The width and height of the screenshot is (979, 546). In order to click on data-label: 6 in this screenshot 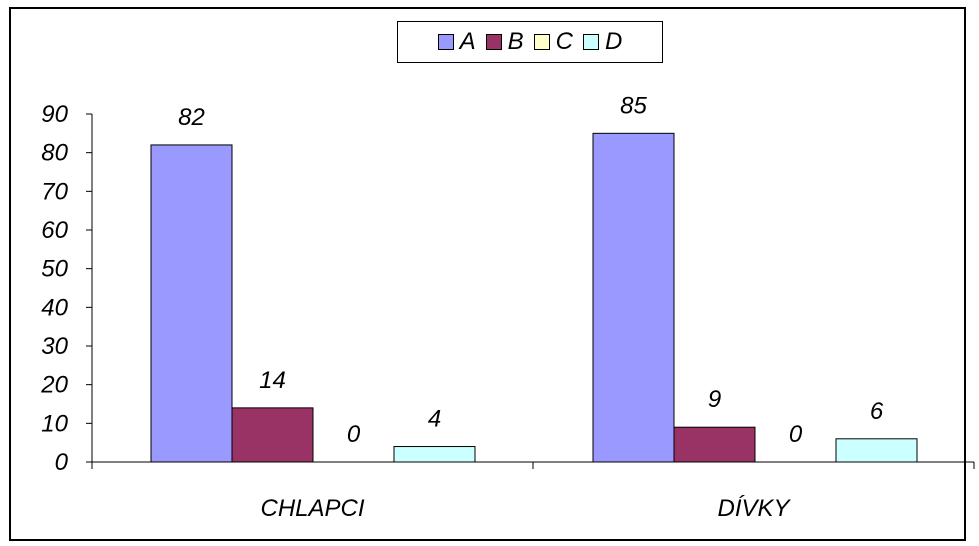, I will do `click(877, 411)`.